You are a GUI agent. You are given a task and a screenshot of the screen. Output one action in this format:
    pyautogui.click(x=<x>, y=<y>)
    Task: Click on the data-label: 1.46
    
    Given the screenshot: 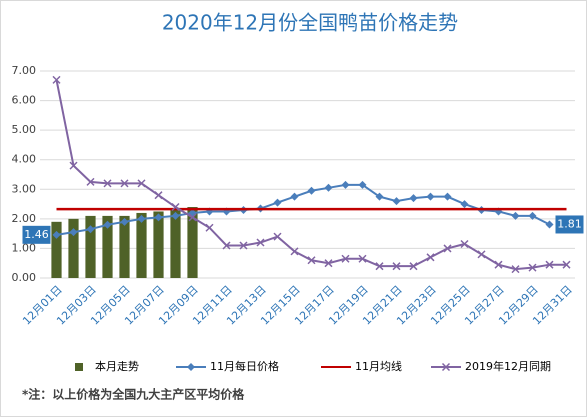 What is the action you would take?
    pyautogui.click(x=36, y=234)
    